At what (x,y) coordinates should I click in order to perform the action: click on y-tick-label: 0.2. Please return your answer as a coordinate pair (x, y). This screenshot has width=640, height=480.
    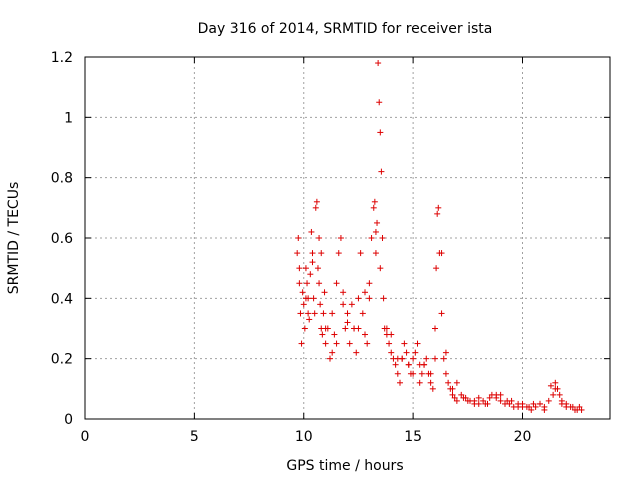
    Looking at the image, I should click on (62, 360).